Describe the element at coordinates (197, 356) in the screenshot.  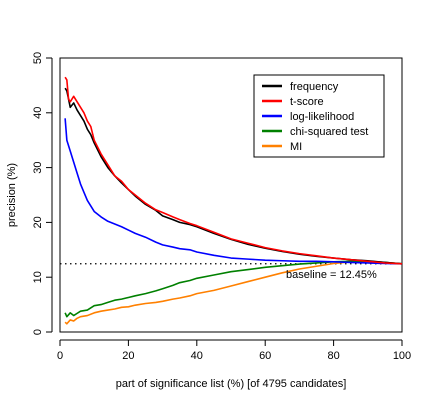
I see `x-tick-label: 40` at that location.